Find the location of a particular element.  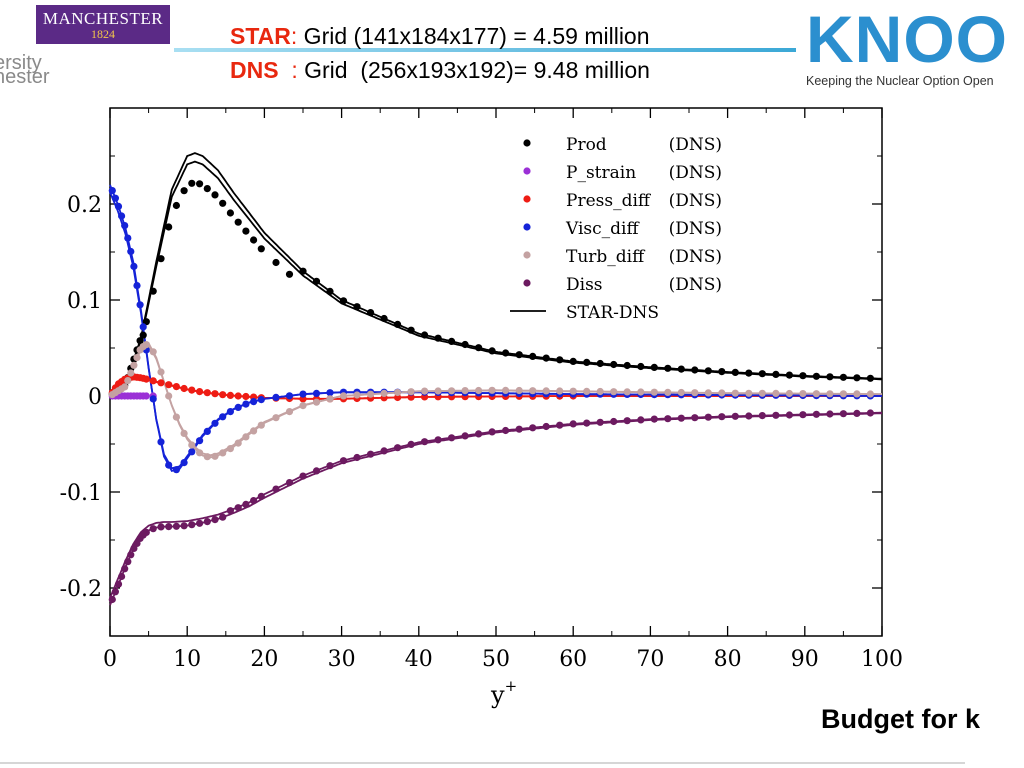

dns-grid-line: DNS : Grid (256x193x192)= 9.48 million is located at coordinates (440, 70).